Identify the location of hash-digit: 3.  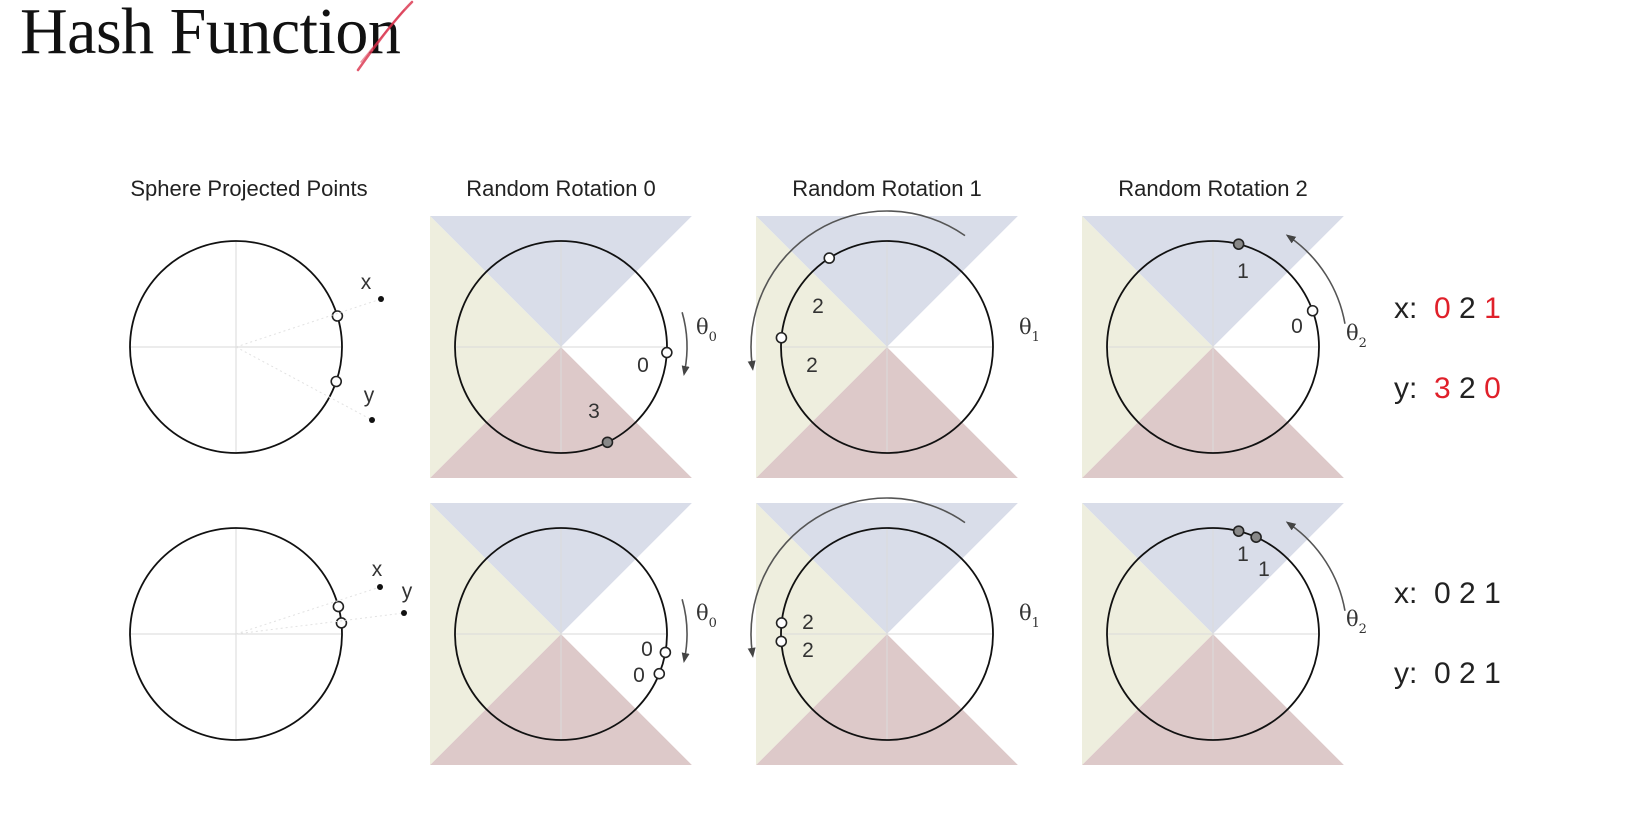
(1446, 388).